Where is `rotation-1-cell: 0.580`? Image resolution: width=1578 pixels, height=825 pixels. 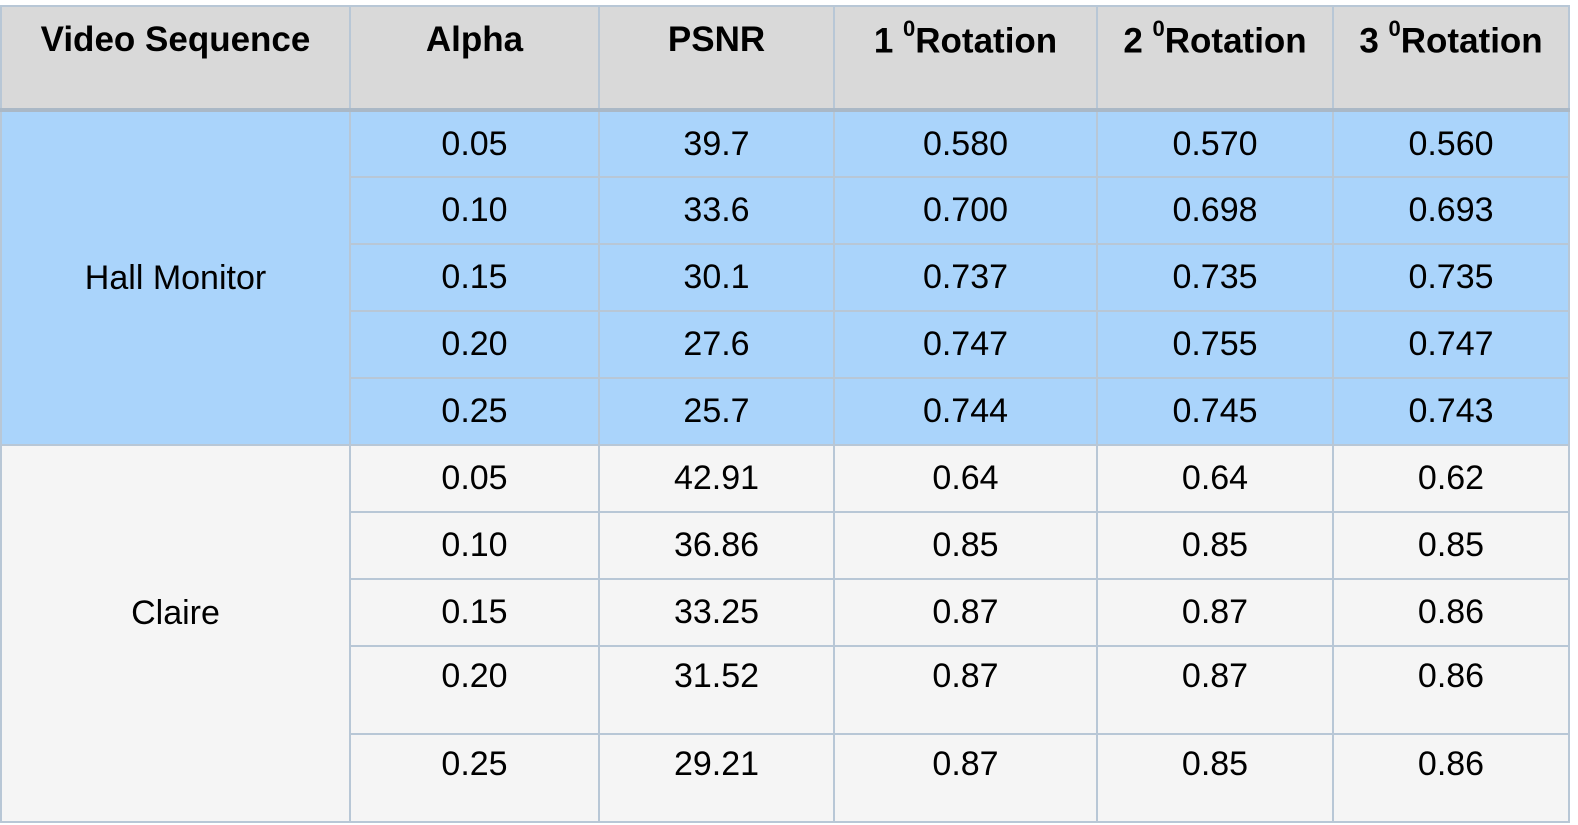 rotation-1-cell: 0.580 is located at coordinates (965, 143).